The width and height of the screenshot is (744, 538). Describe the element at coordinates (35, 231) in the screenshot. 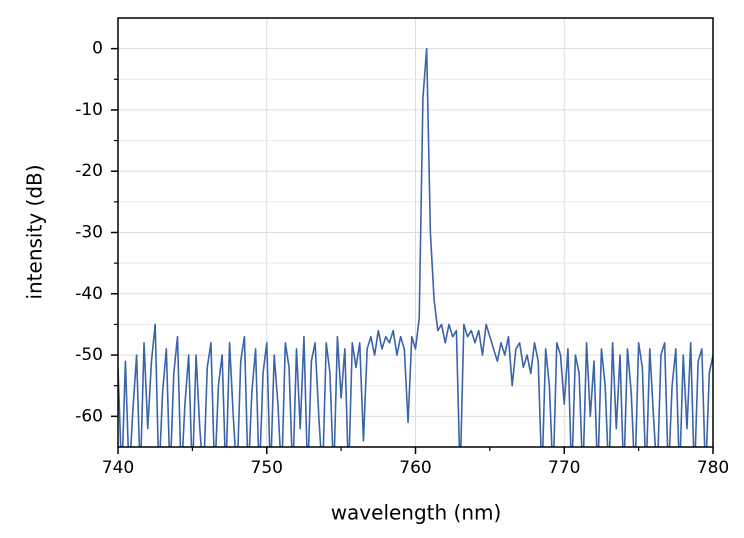

I see `y-axis-title: intensity (dB)` at that location.